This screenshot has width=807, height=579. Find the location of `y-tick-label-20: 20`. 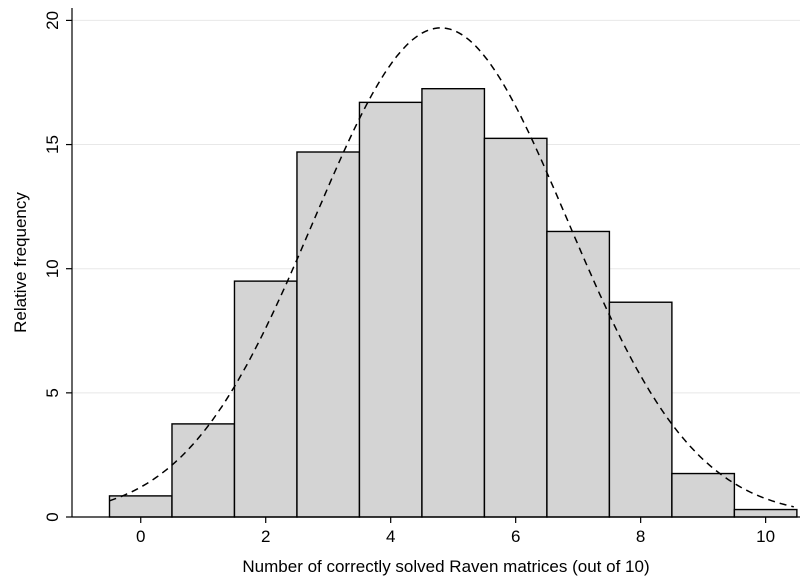

y-tick-label-20: 20 is located at coordinates (52, 20).